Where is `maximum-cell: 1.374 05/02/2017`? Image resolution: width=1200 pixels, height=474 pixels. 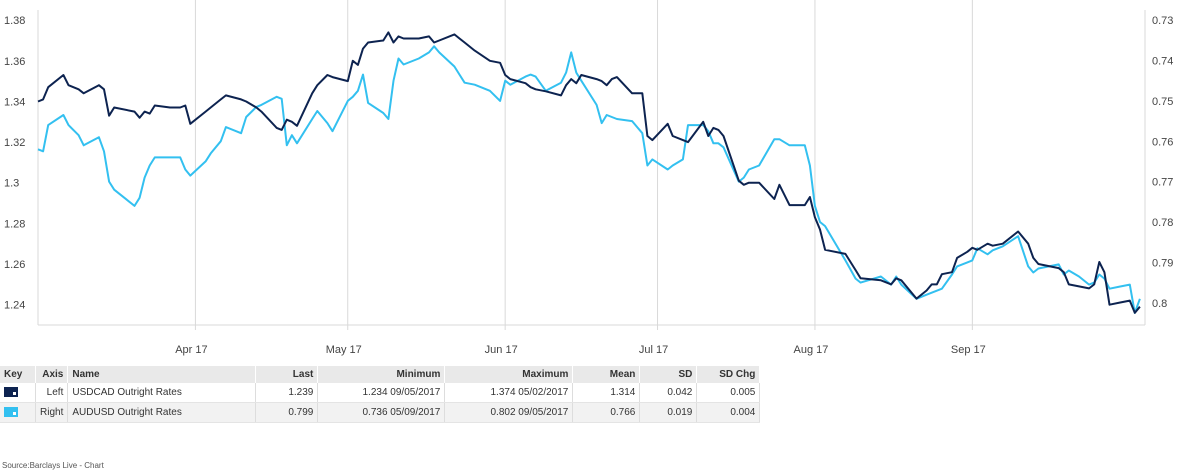
maximum-cell: 1.374 05/02/2017 is located at coordinates (509, 393).